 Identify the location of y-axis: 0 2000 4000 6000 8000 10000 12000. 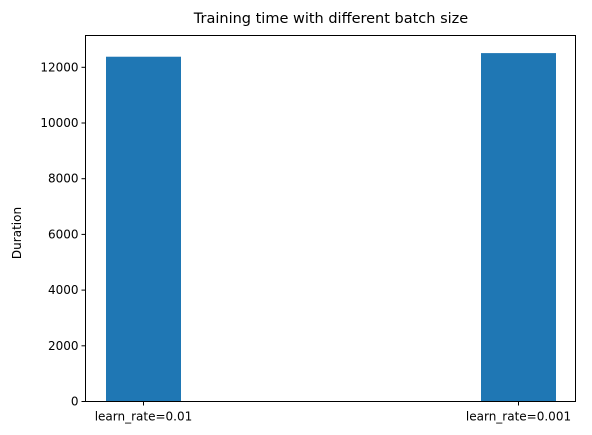
(63, 234).